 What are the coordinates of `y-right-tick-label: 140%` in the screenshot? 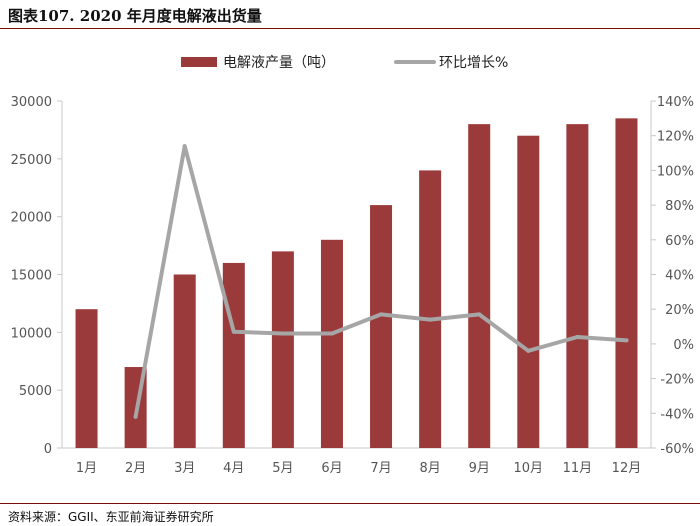 It's located at (675, 102).